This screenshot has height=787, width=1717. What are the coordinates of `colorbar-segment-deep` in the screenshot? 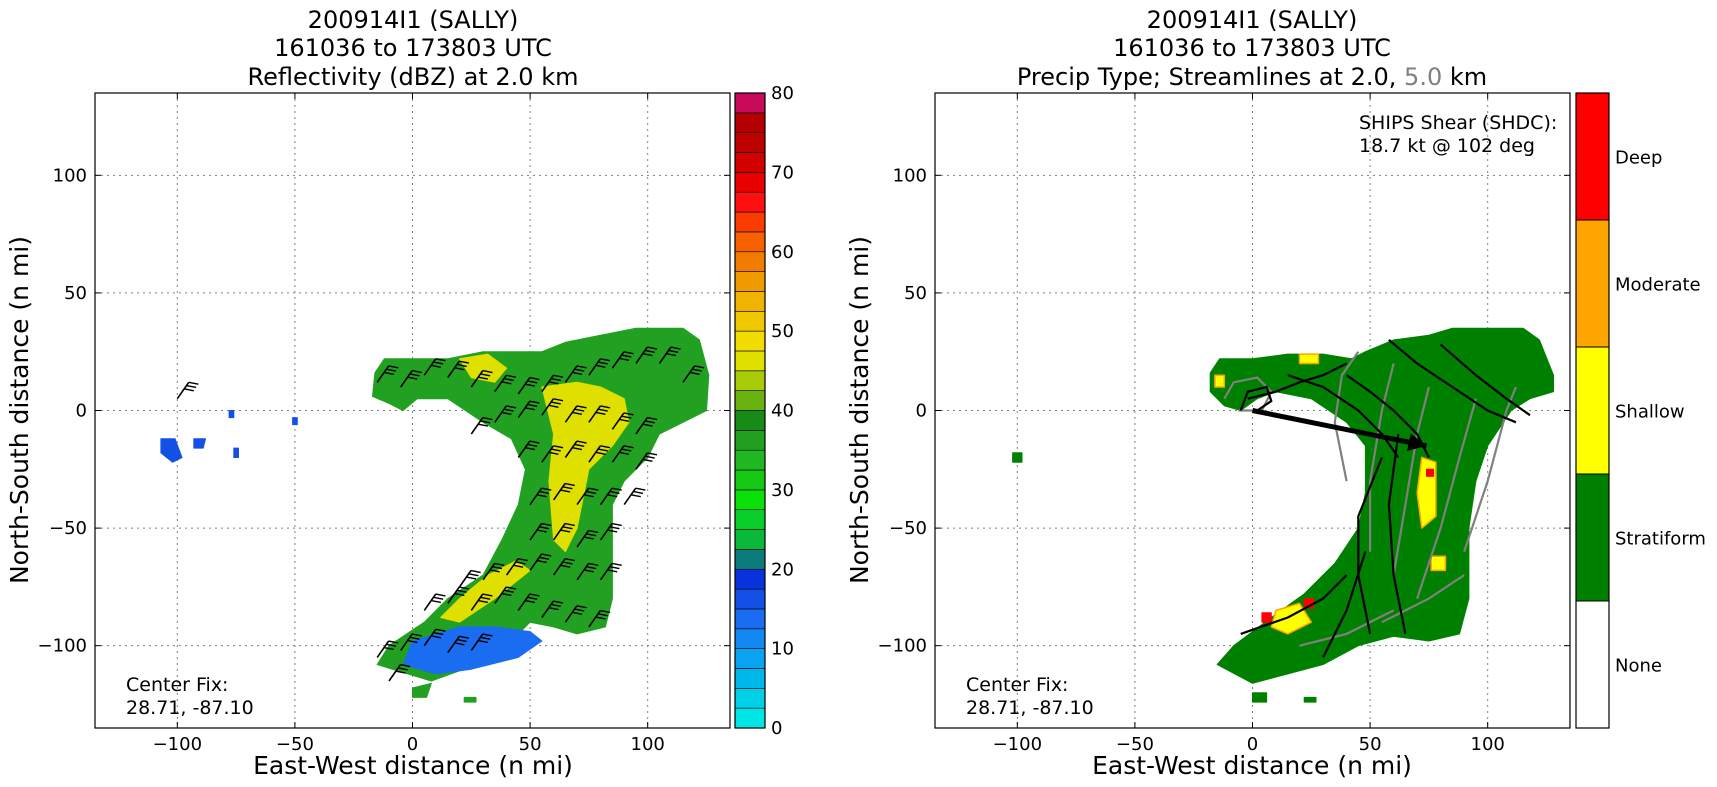 It's located at (1592, 156).